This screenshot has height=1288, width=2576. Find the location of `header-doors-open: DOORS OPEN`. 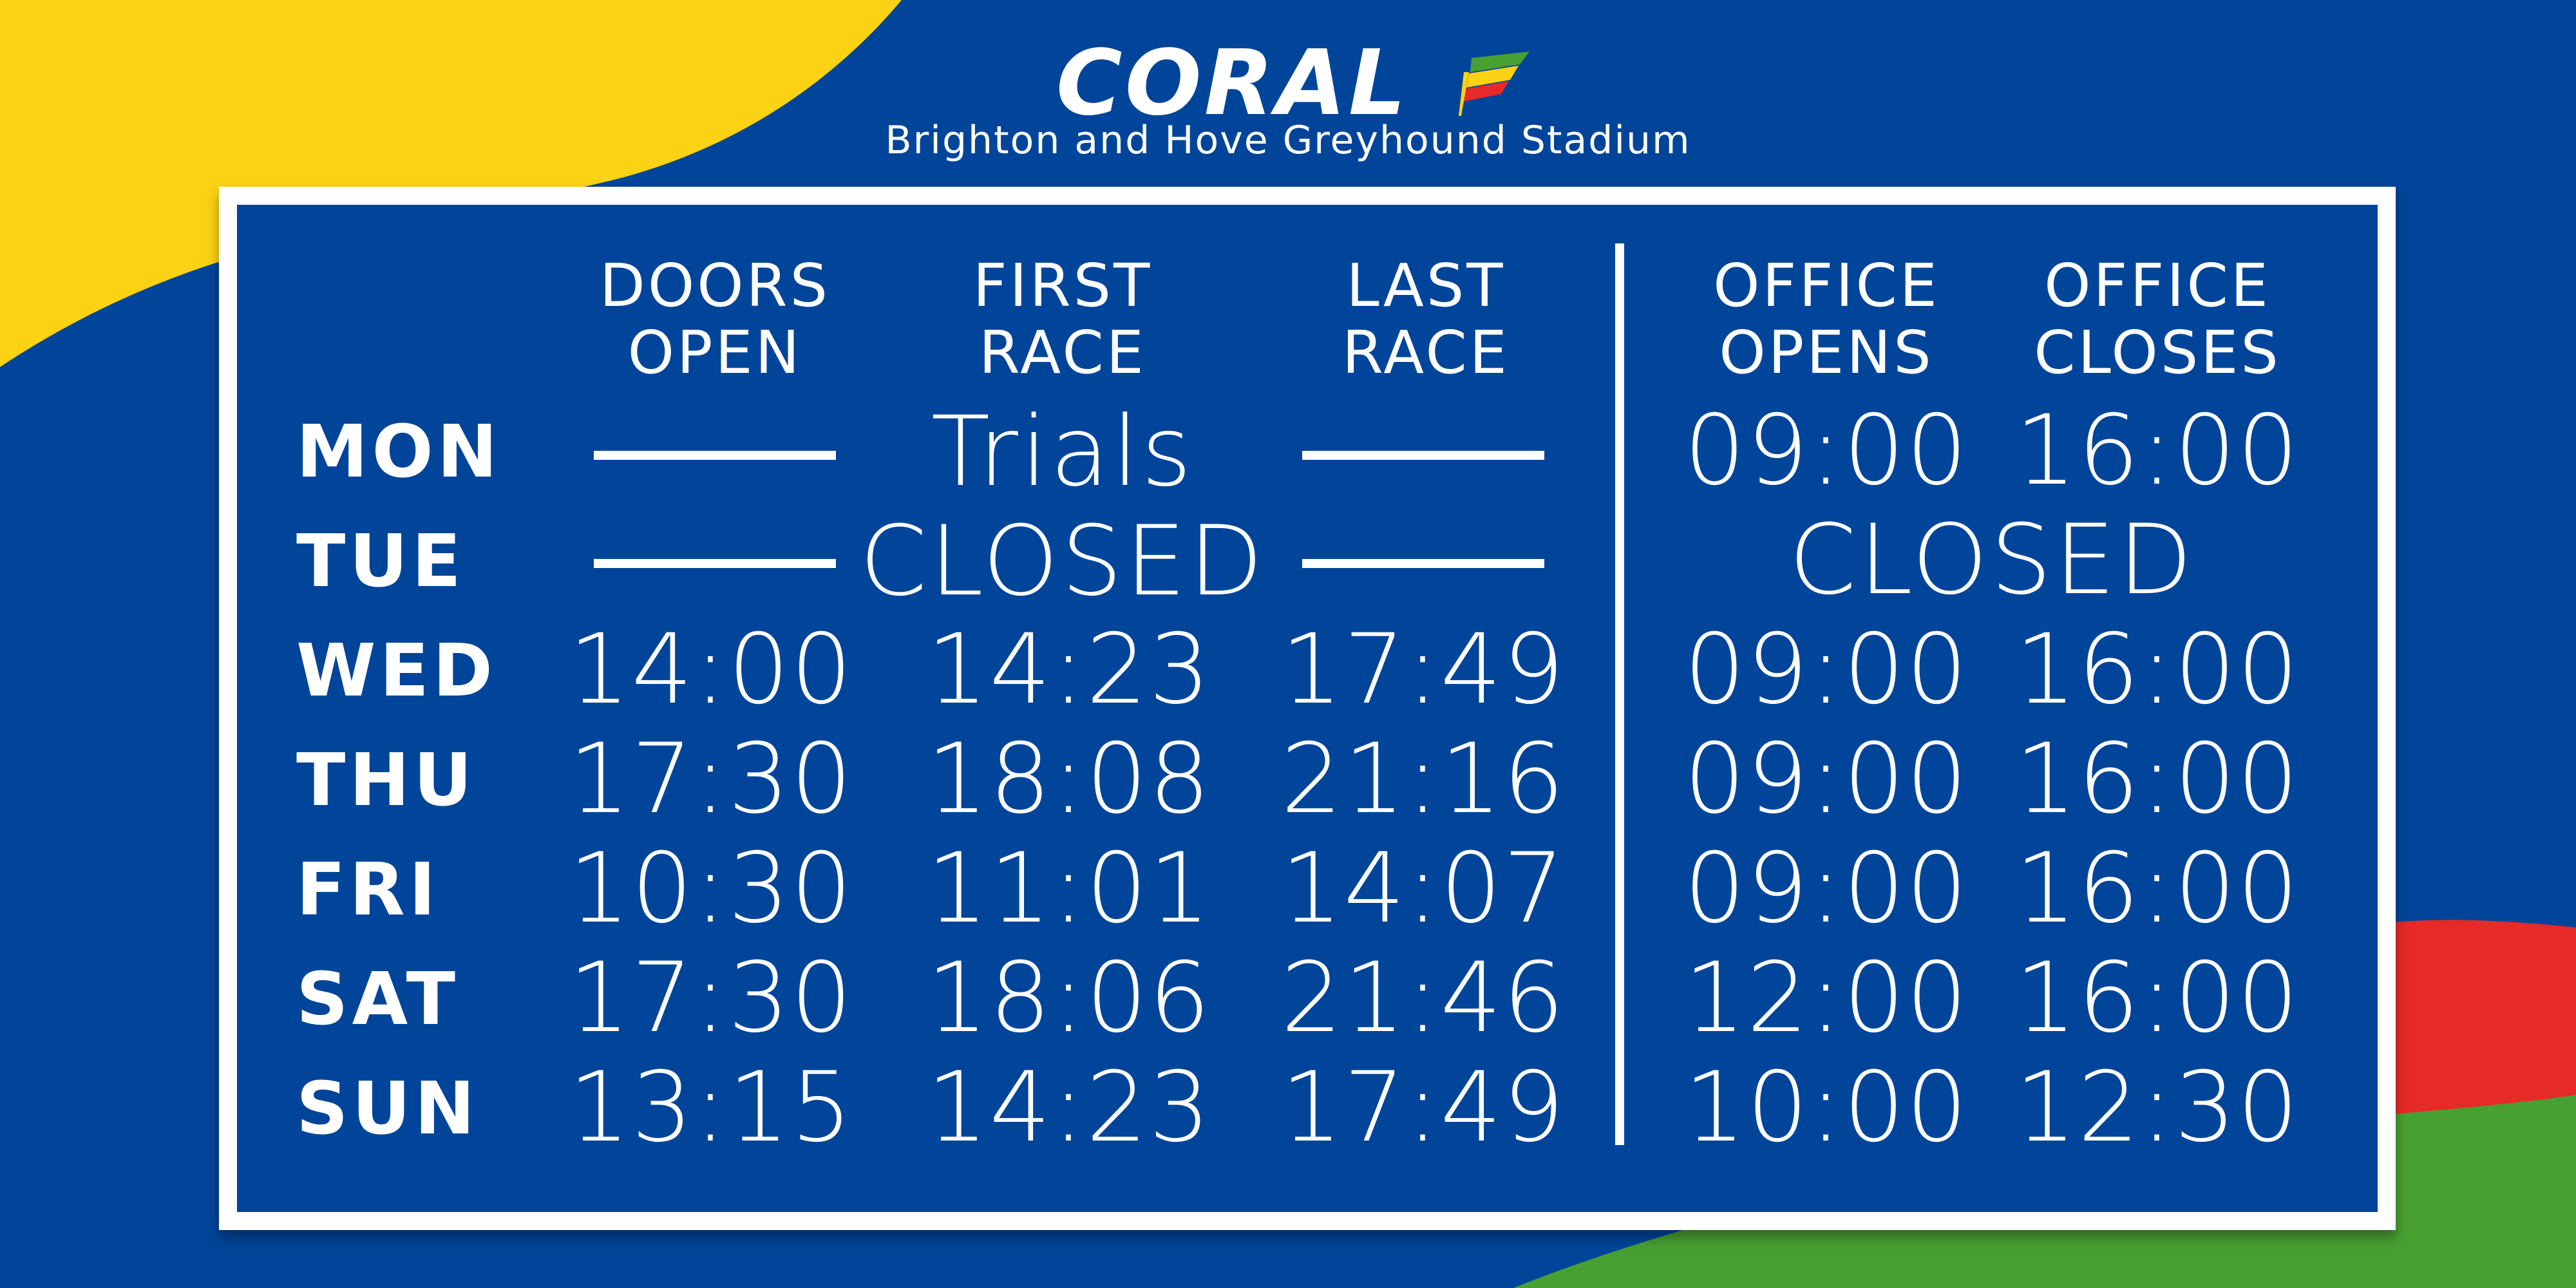

header-doors-open: DOORS OPEN is located at coordinates (715, 319).